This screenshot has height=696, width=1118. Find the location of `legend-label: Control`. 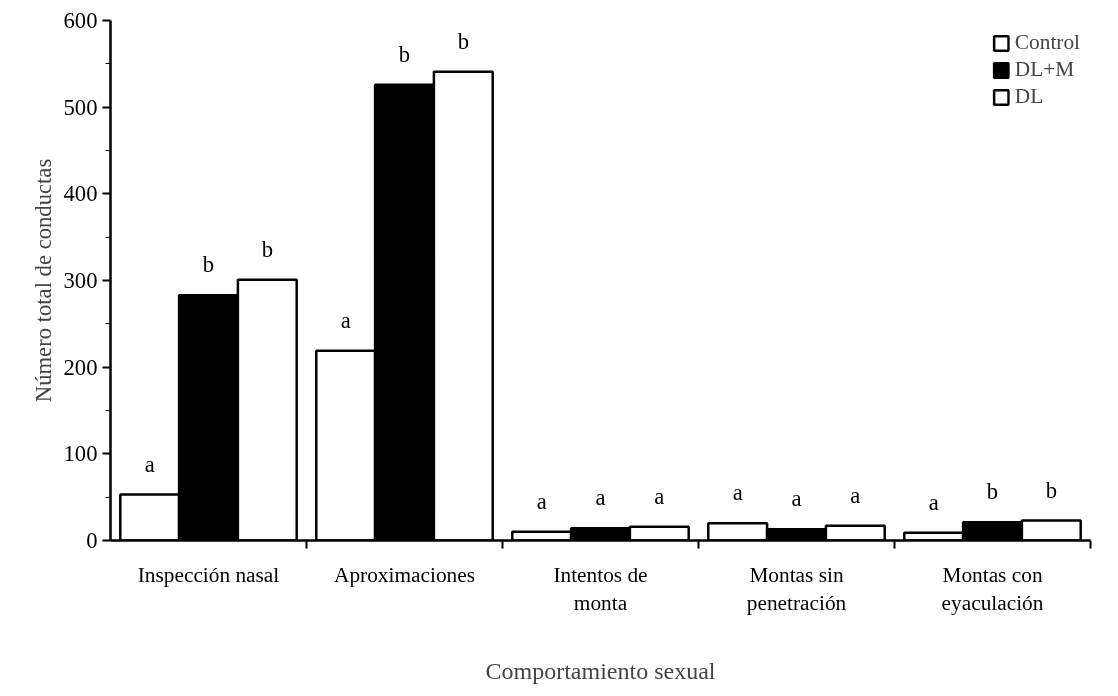

legend-label: Control is located at coordinates (1047, 42).